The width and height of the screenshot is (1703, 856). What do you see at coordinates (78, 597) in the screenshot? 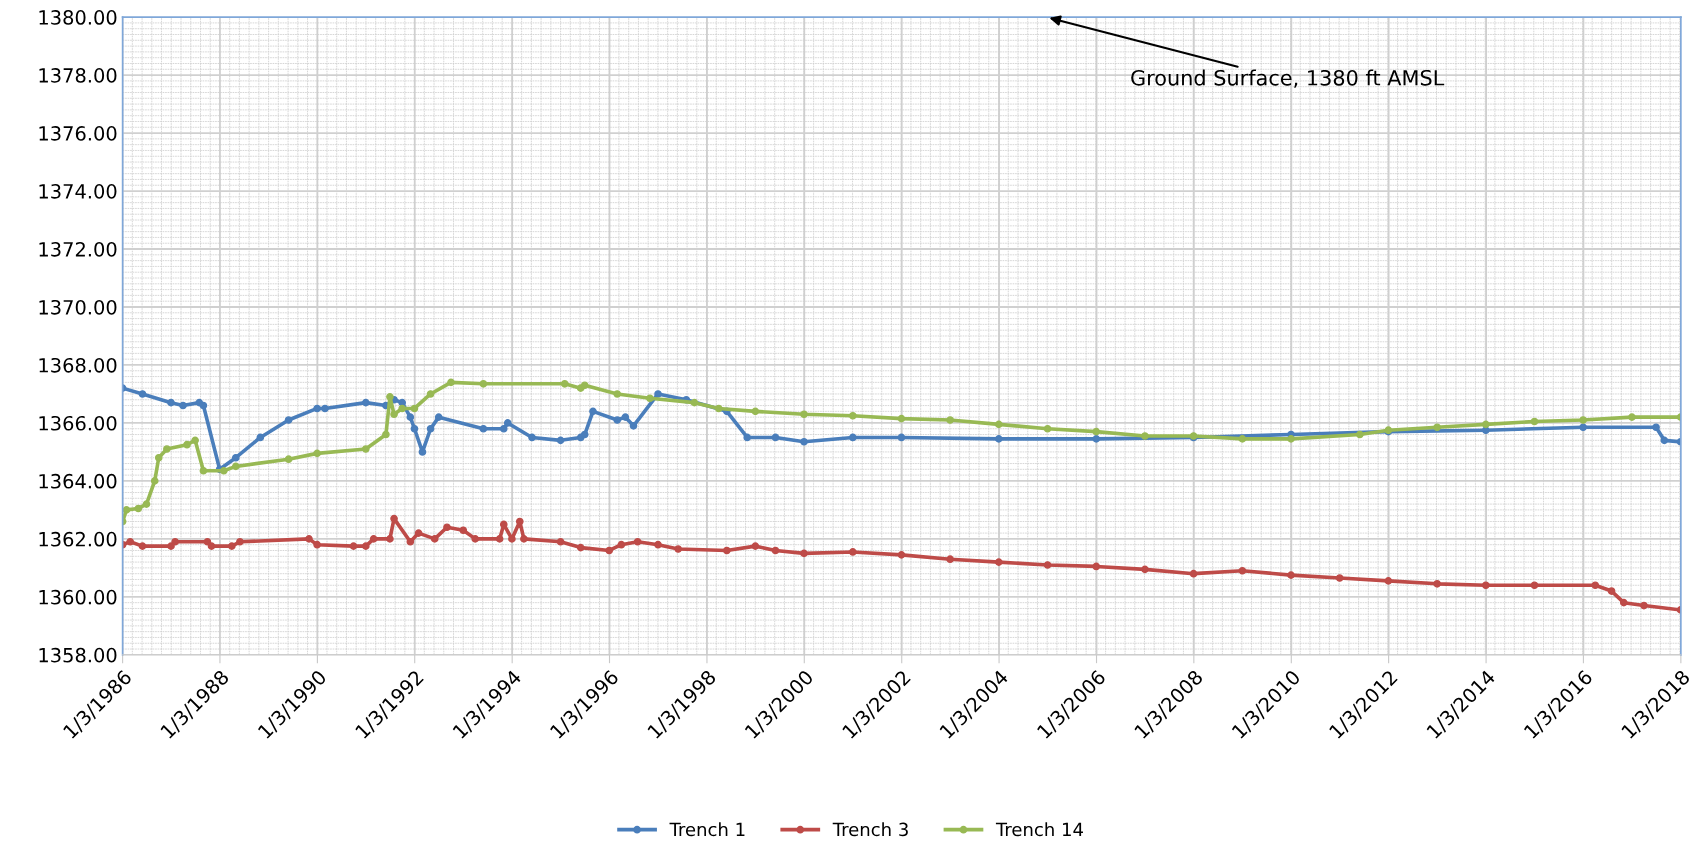
I see `y-tick-label: 1360.00` at bounding box center [78, 597].